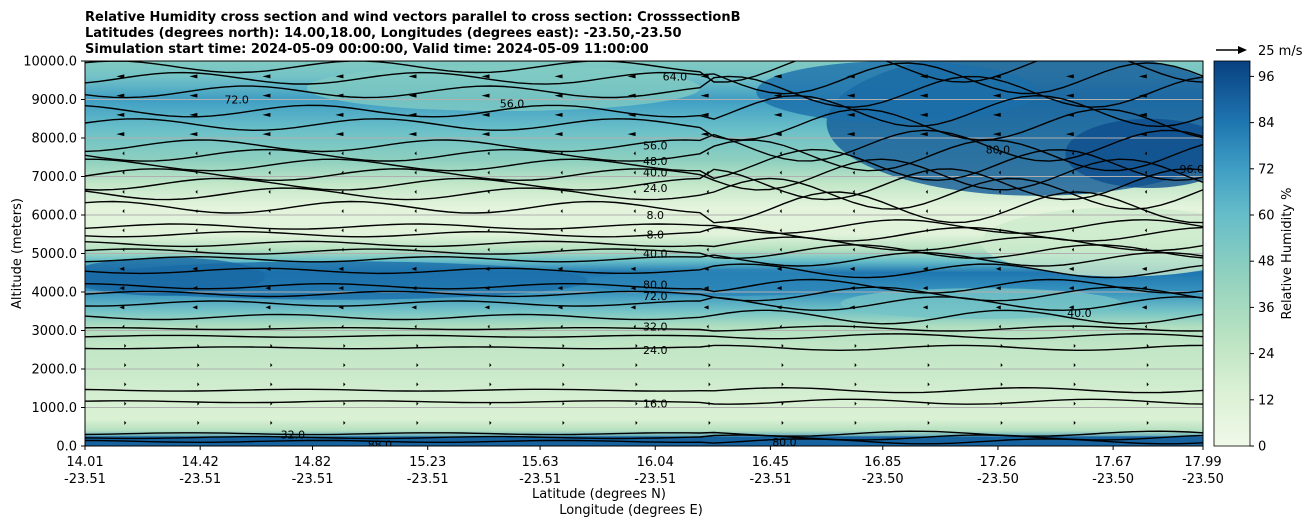 This screenshot has height=526, width=1304. Describe the element at coordinates (770, 462) in the screenshot. I see `x-tick-lat-label-6: 16.45` at that location.